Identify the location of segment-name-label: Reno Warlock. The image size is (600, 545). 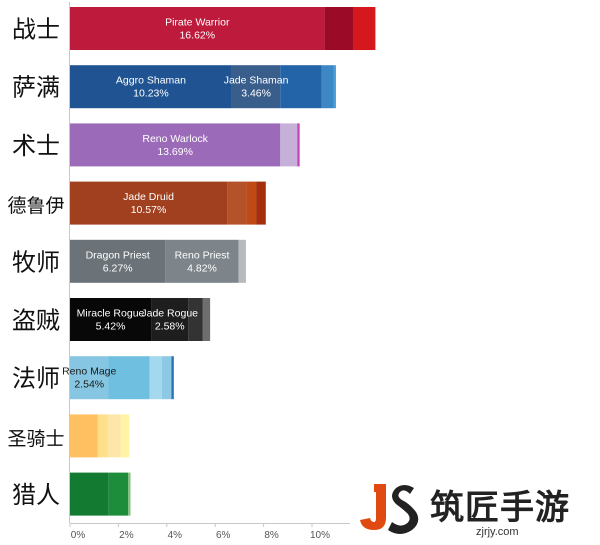
(175, 139).